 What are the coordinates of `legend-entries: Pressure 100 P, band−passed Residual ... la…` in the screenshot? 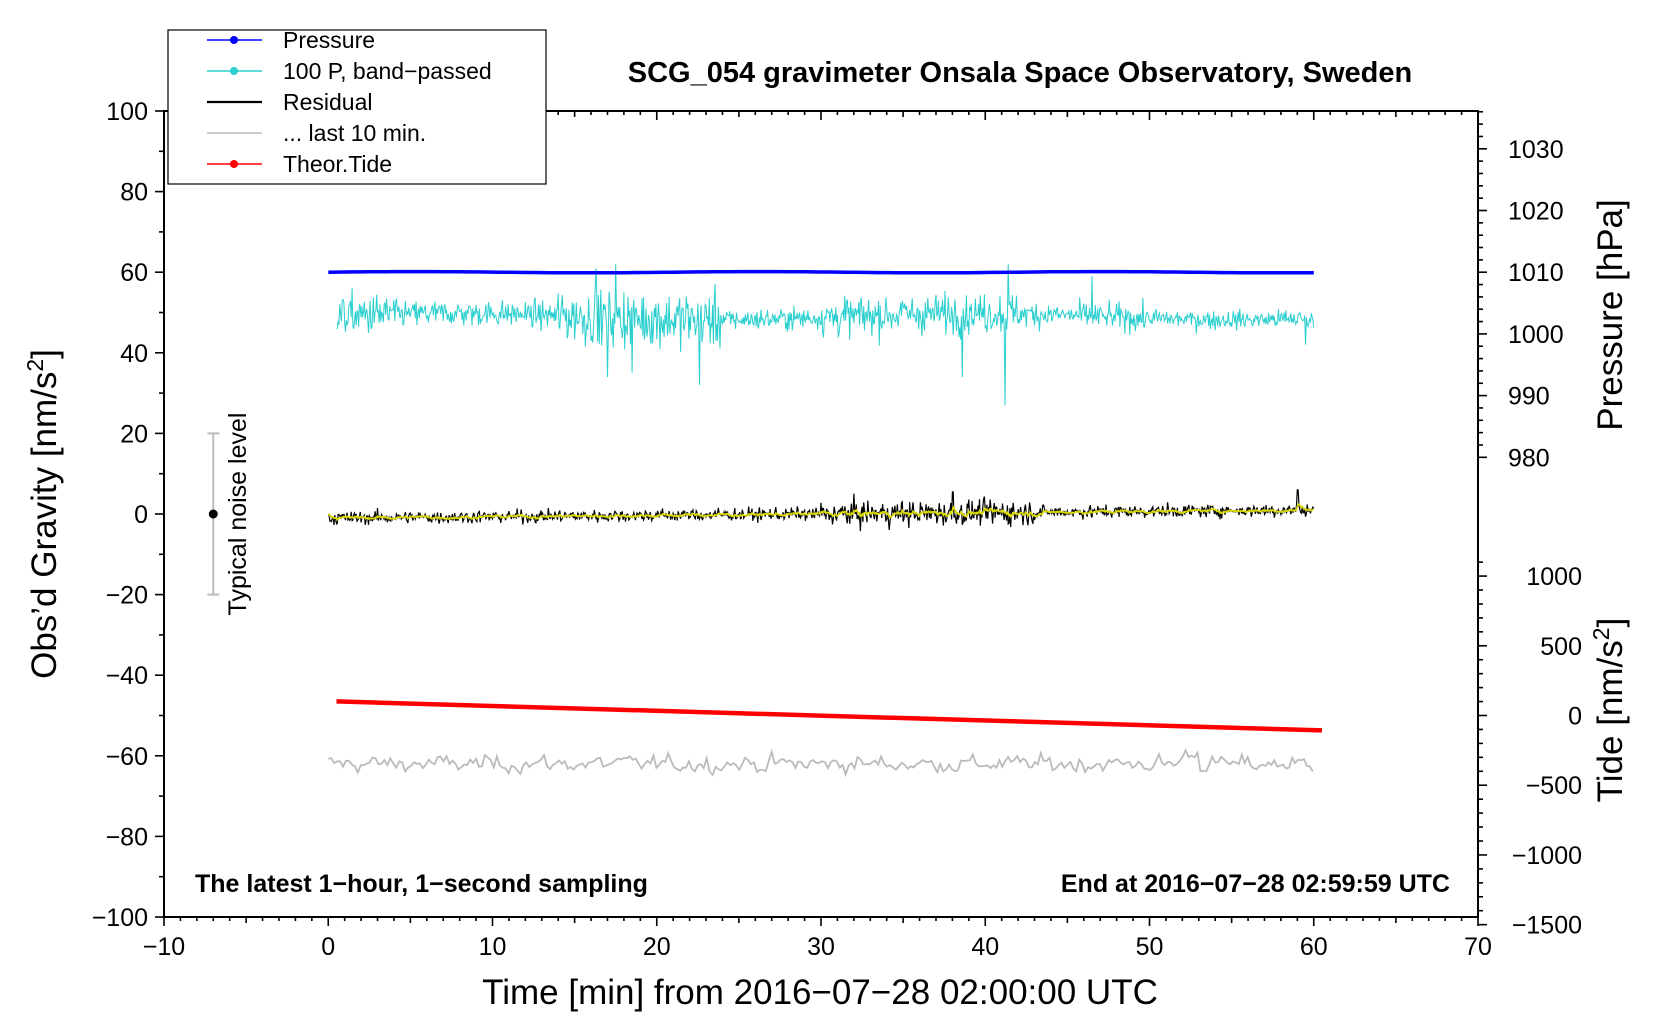 It's located at (349, 102).